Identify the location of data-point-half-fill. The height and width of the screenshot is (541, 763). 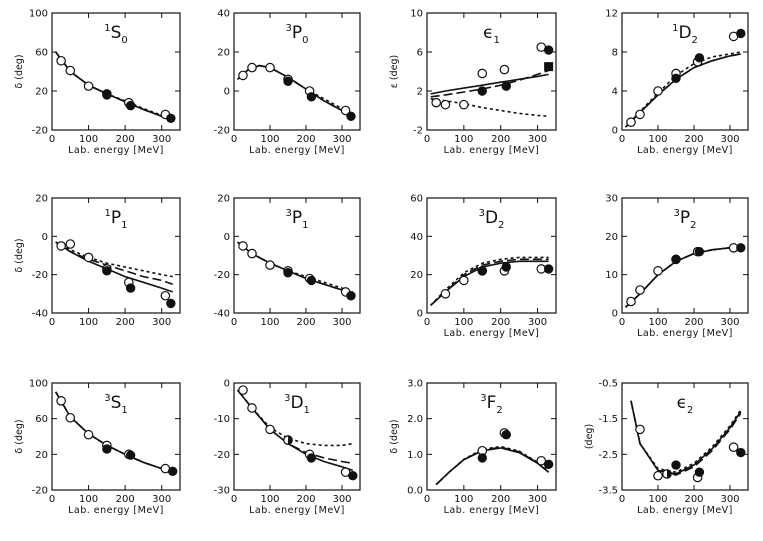
(669, 474).